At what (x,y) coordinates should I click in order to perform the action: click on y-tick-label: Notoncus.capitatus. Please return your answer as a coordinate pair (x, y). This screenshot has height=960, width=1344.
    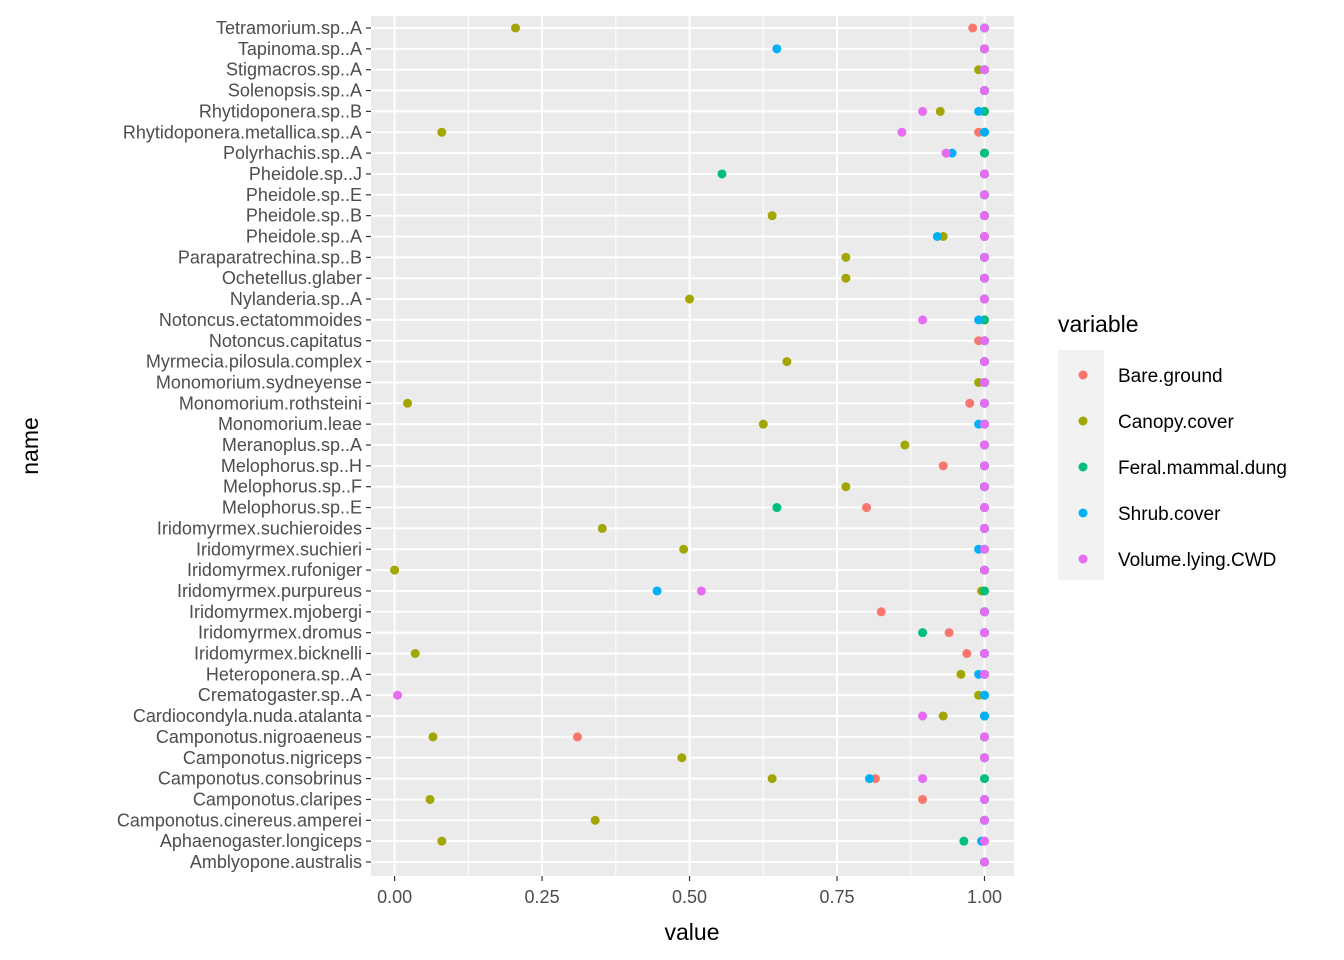
    Looking at the image, I should click on (285, 341).